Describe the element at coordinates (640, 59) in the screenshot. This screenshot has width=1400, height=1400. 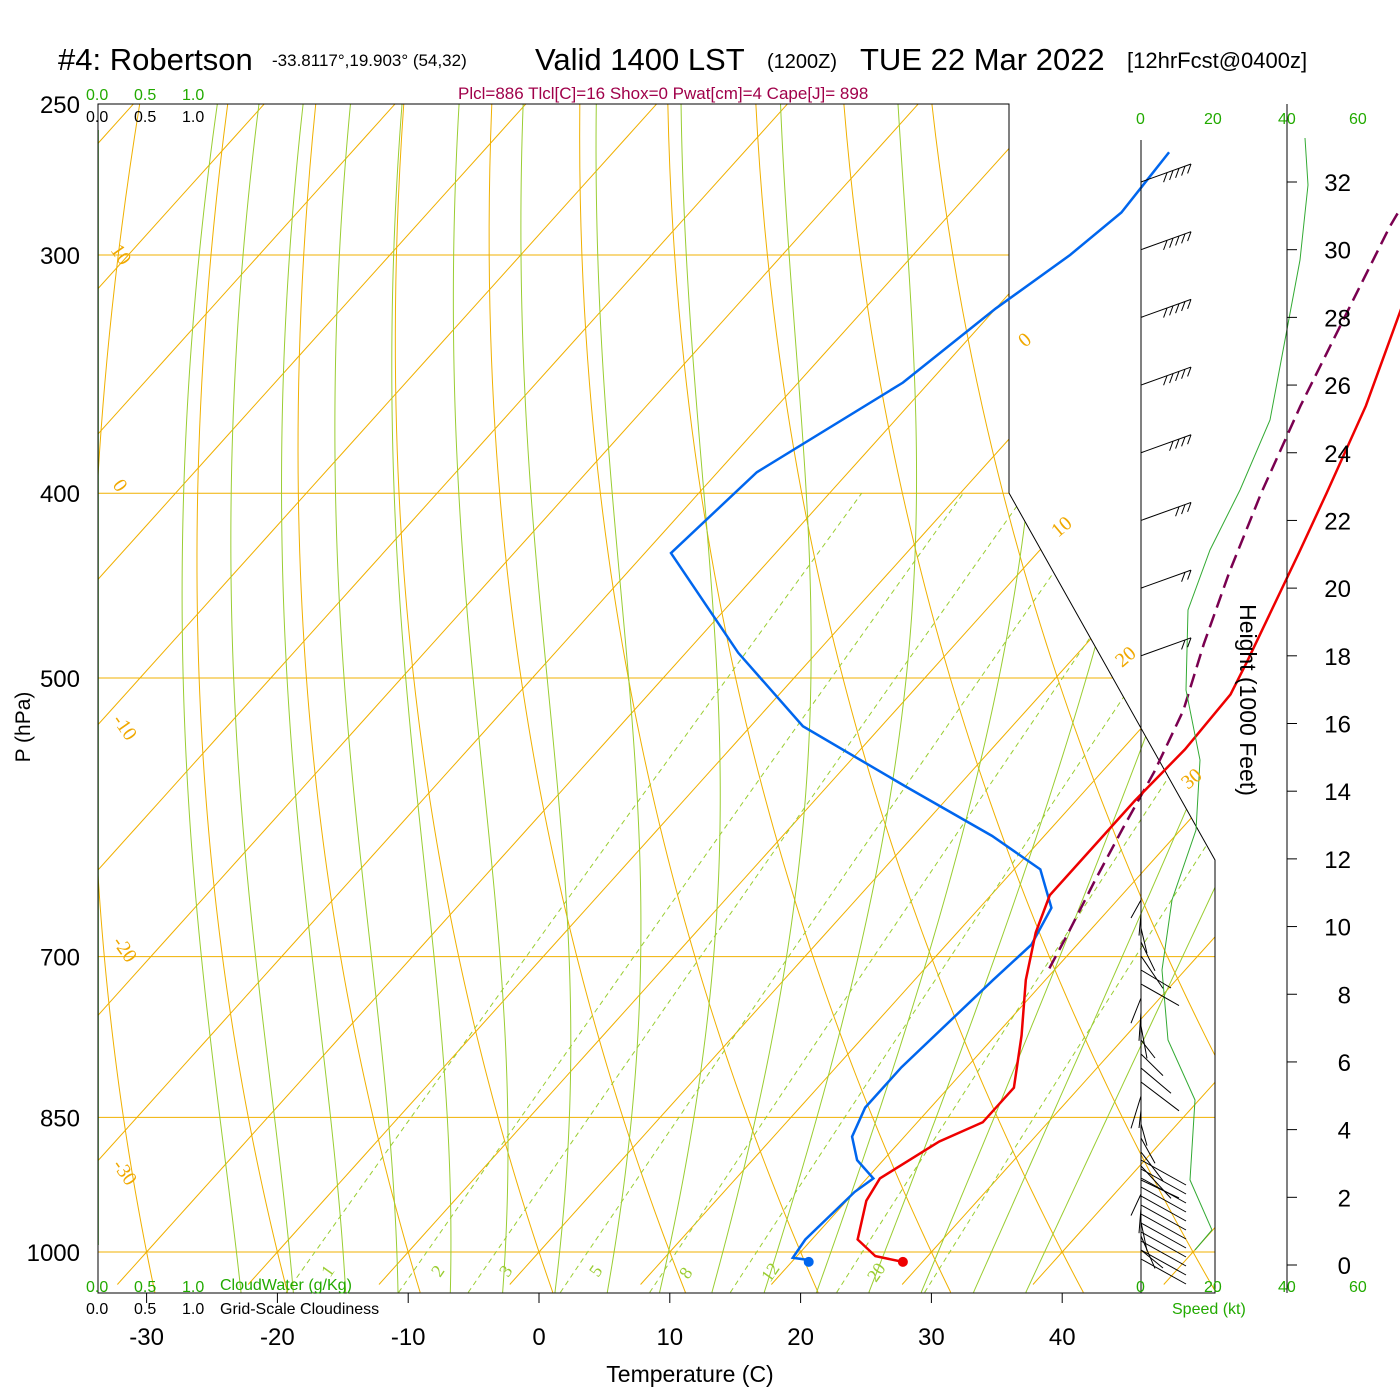
I see `title-valid: Valid 1400 LST` at that location.